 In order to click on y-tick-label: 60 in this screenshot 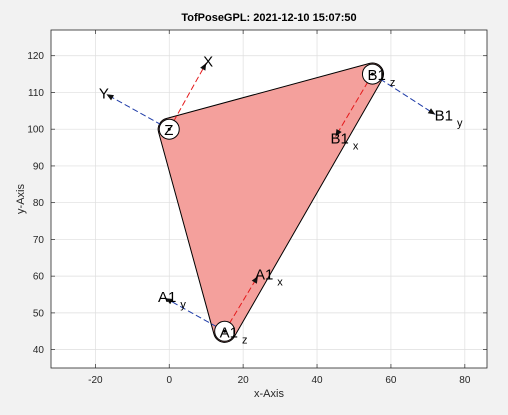, I will do `click(39, 277)`.